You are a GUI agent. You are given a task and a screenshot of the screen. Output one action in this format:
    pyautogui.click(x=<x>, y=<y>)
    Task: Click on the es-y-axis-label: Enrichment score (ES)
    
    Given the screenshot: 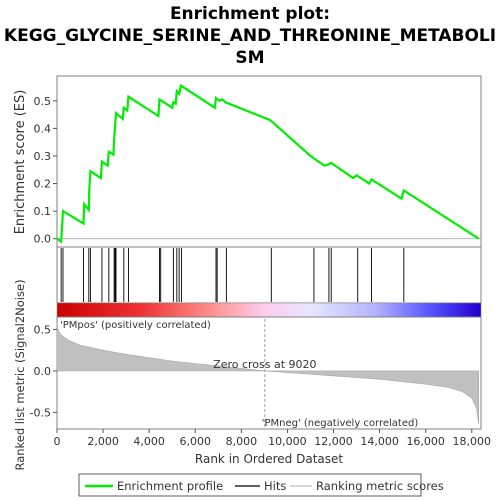 What is the action you would take?
    pyautogui.click(x=20, y=162)
    